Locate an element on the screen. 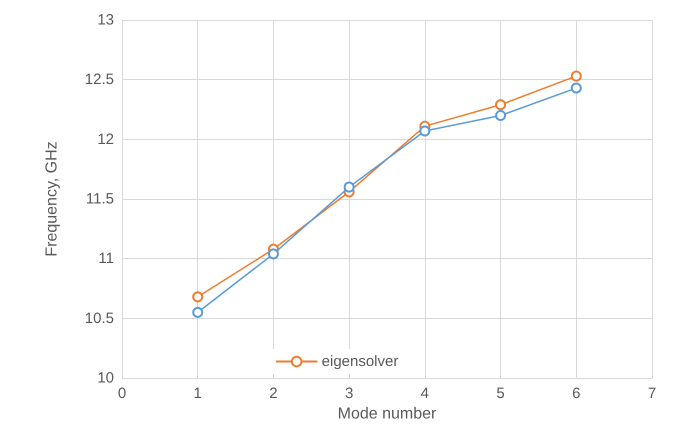 The image size is (674, 442). x-axis-title: Mode number is located at coordinates (388, 413).